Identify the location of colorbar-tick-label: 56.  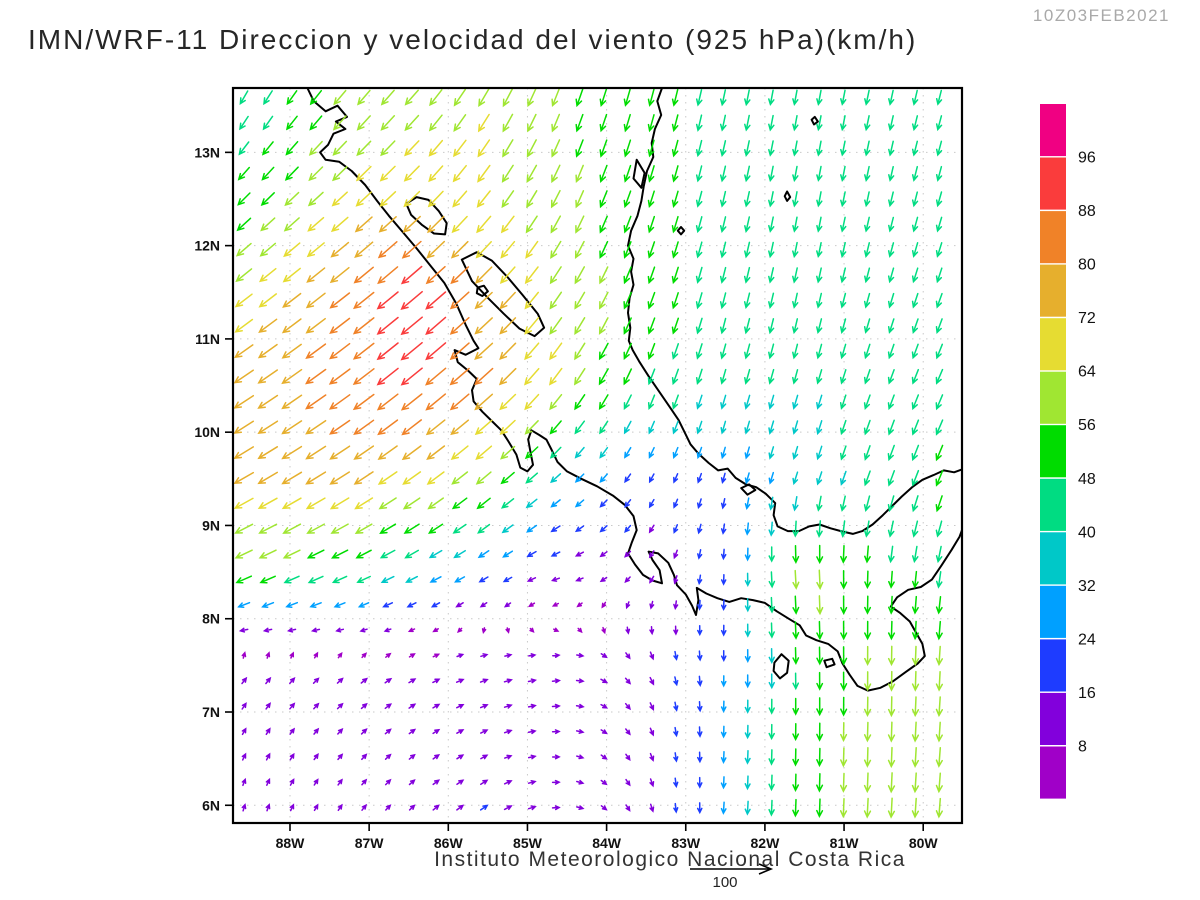
(1087, 425).